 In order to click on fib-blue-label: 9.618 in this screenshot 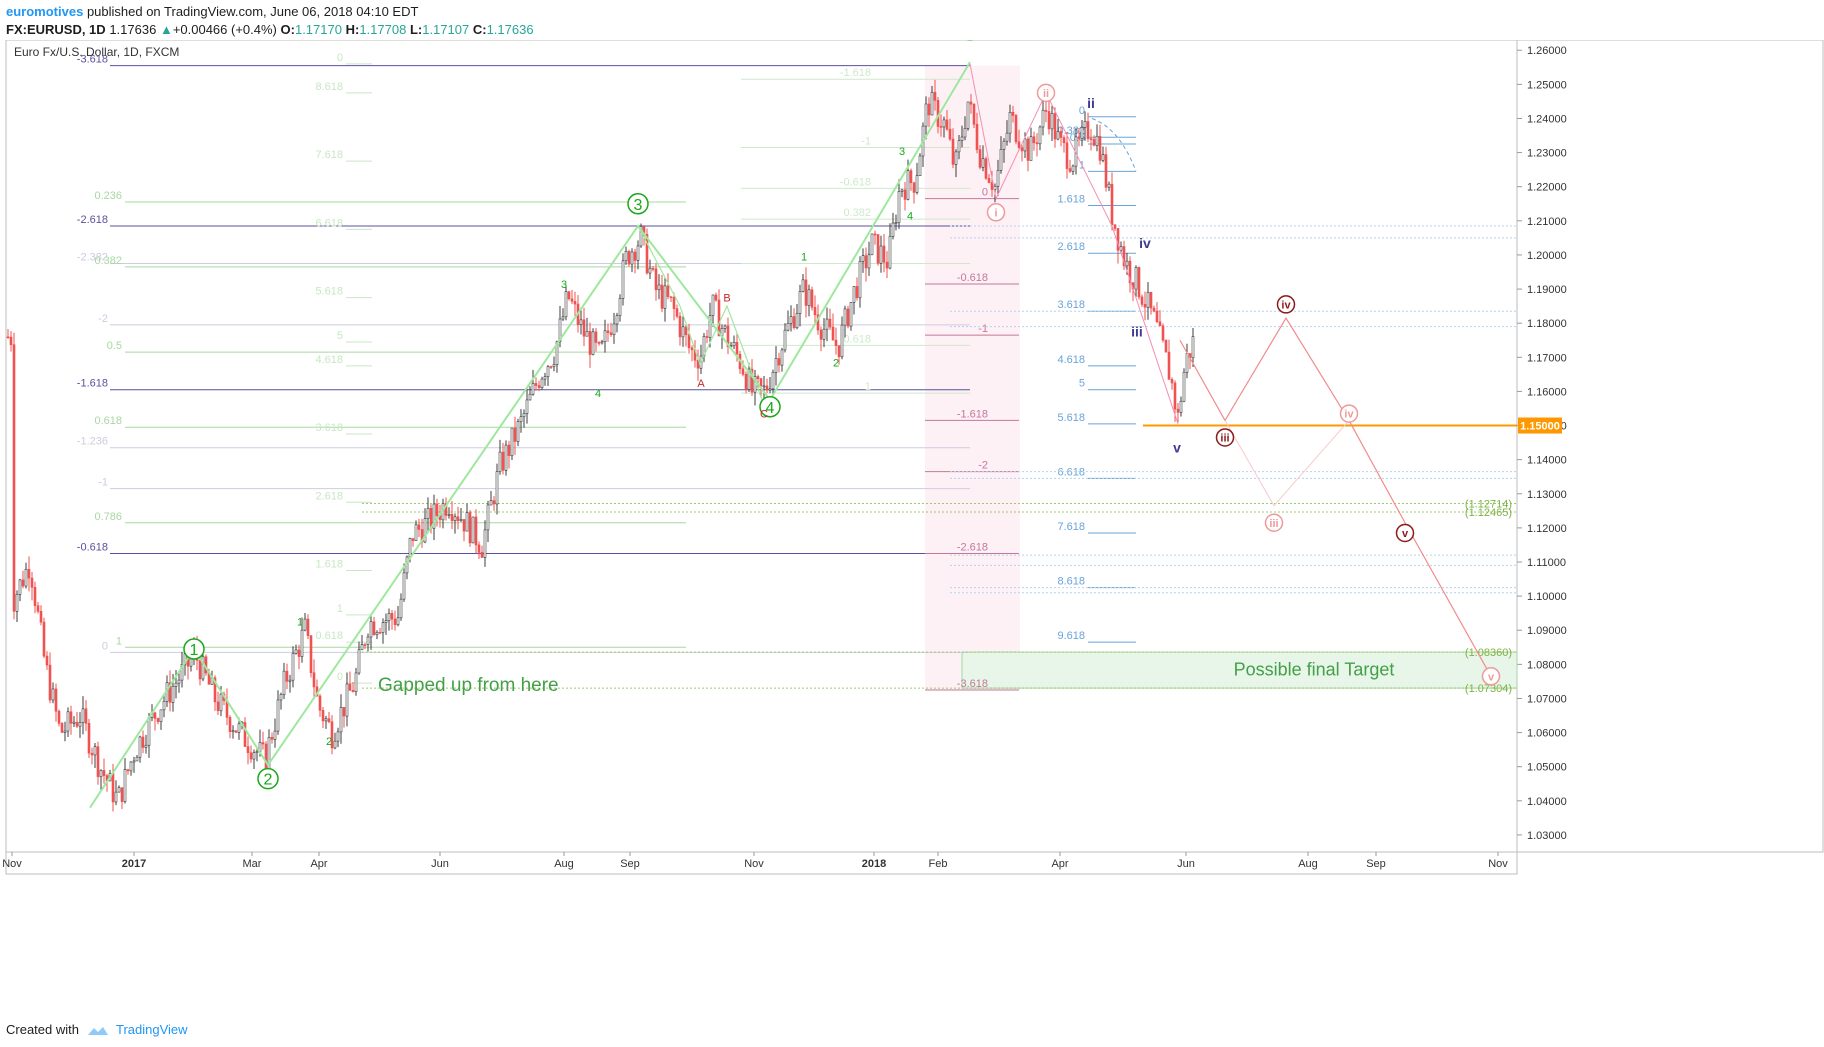, I will do `click(1071, 636)`.